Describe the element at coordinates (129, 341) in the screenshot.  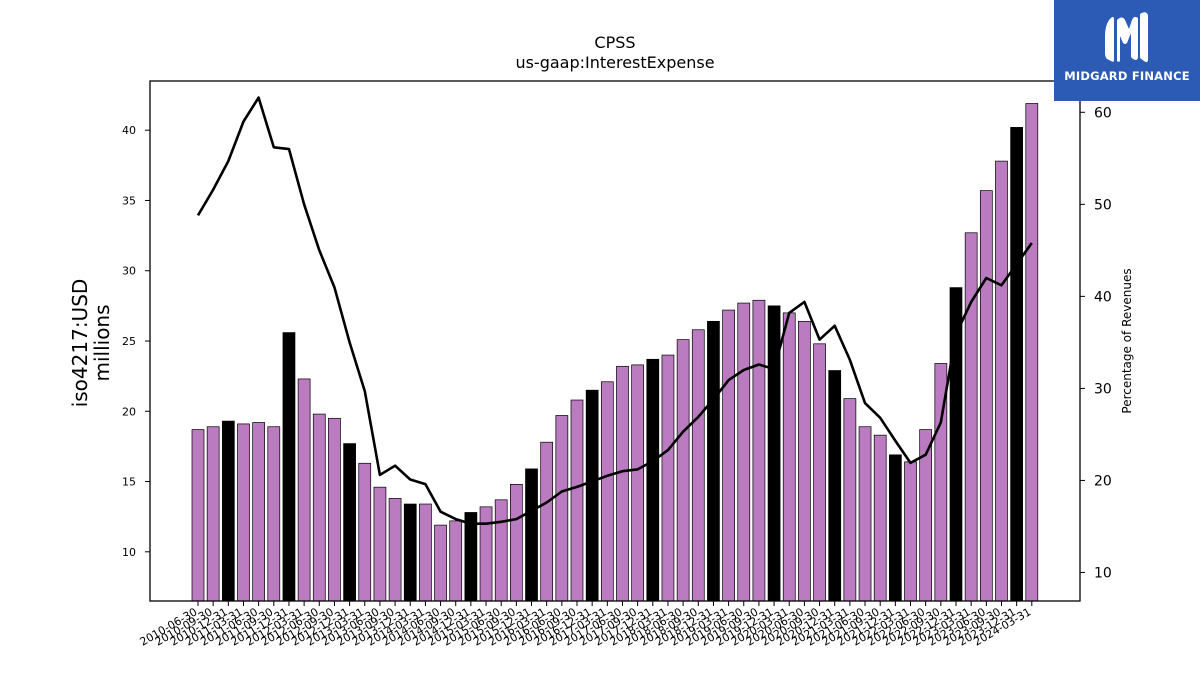
I see `left-tick-label: 25` at that location.